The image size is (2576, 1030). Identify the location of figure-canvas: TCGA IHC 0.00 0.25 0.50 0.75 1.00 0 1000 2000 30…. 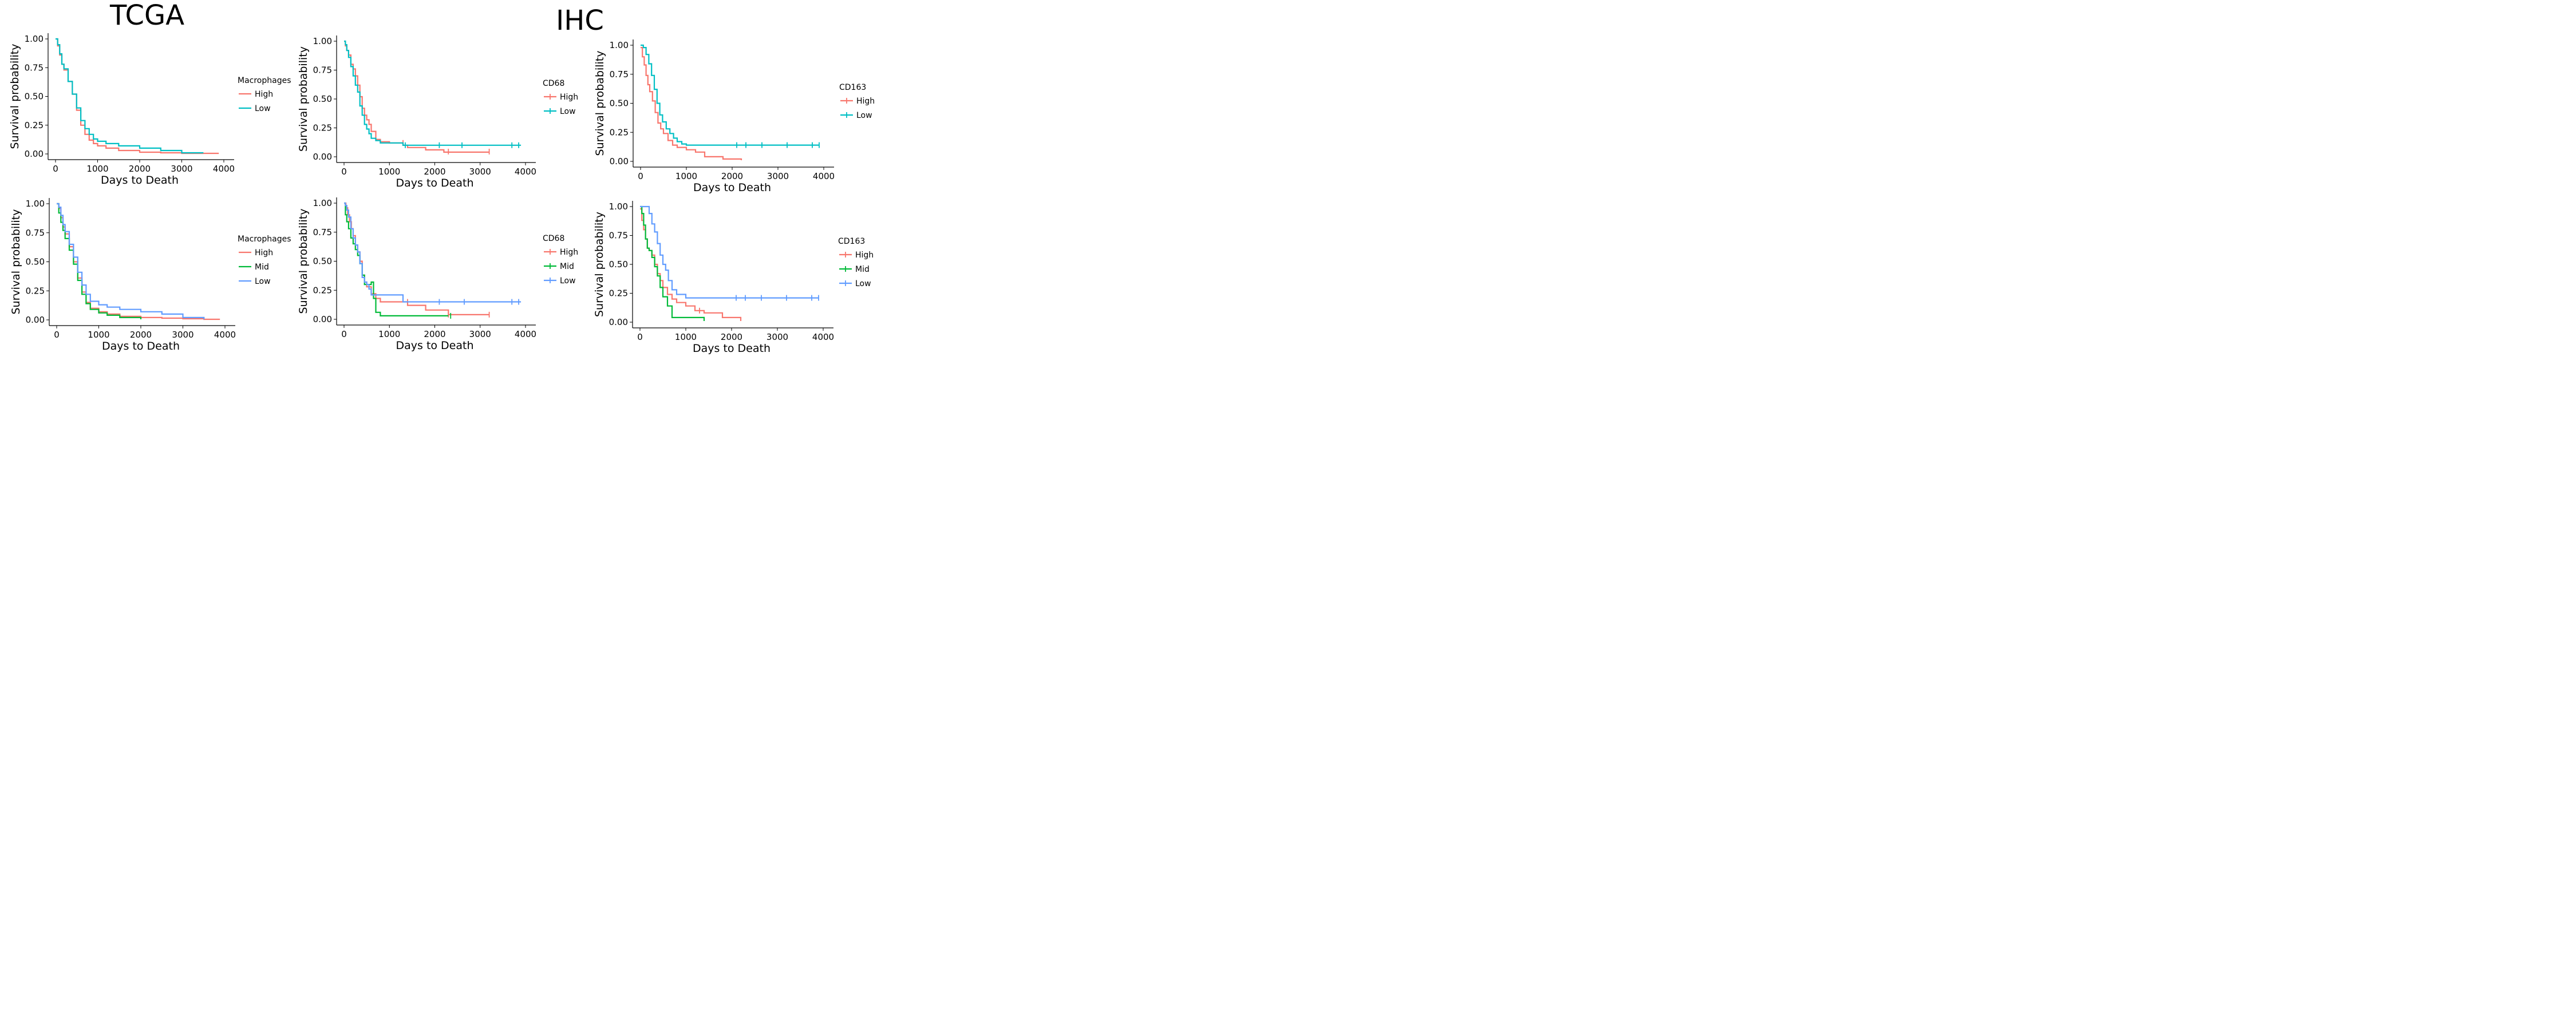
(442, 177).